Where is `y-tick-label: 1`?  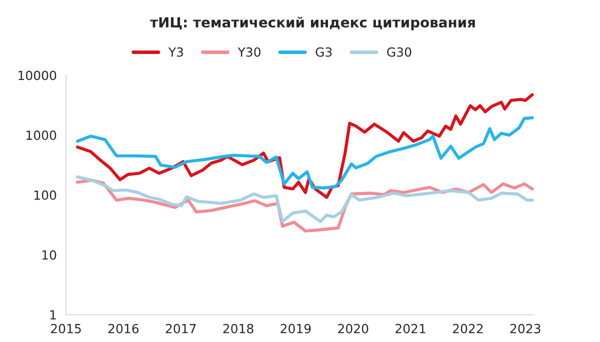
y-tick-label: 1 is located at coordinates (53, 315).